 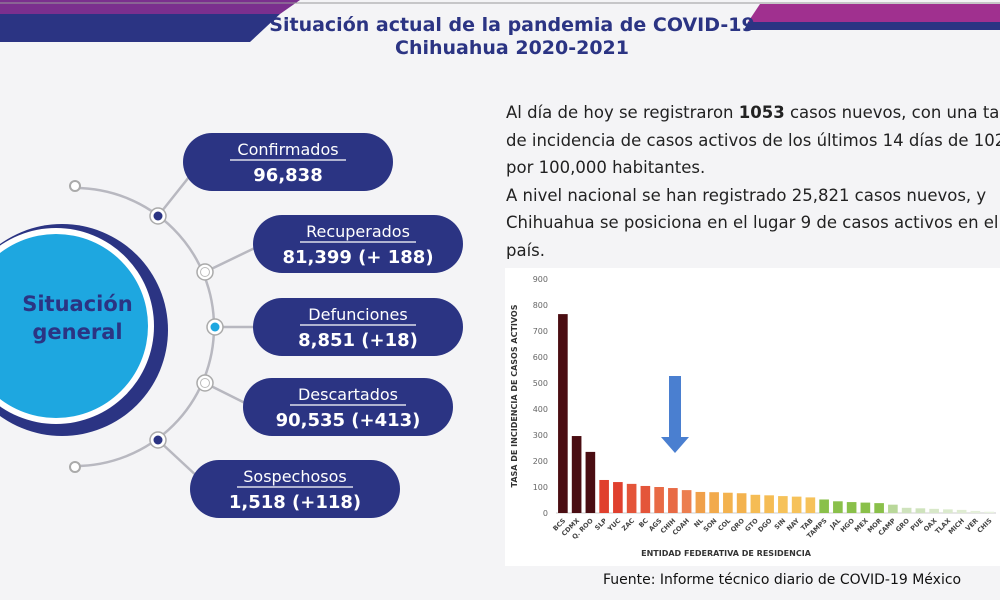 What do you see at coordinates (357, 257) in the screenshot?
I see `card-value: 81,399 (+ 188)` at bounding box center [357, 257].